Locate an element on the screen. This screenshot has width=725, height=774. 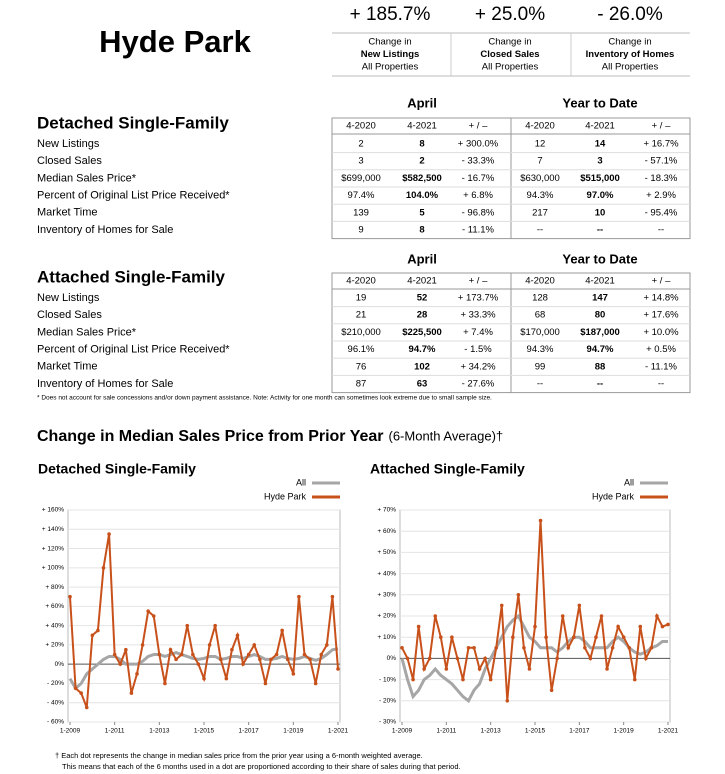
y-tick-label: - 10% is located at coordinates (387, 679).